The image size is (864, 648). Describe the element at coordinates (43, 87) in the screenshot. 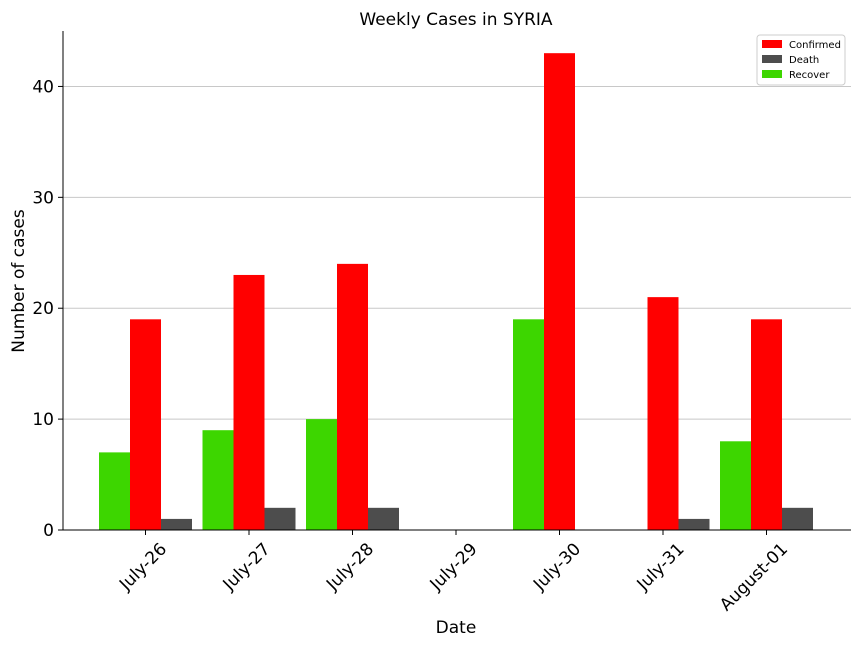

I see `y-tick-label: 40` at that location.